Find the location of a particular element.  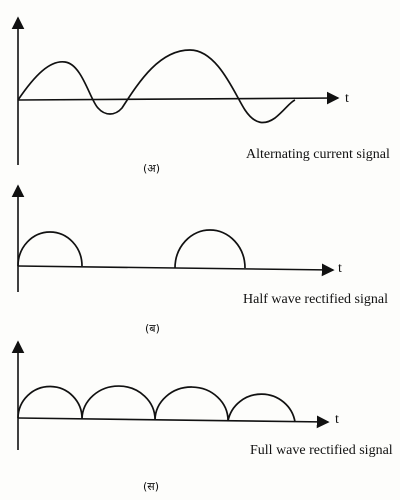

caption: Full wave rectified signal is located at coordinates (321, 450).